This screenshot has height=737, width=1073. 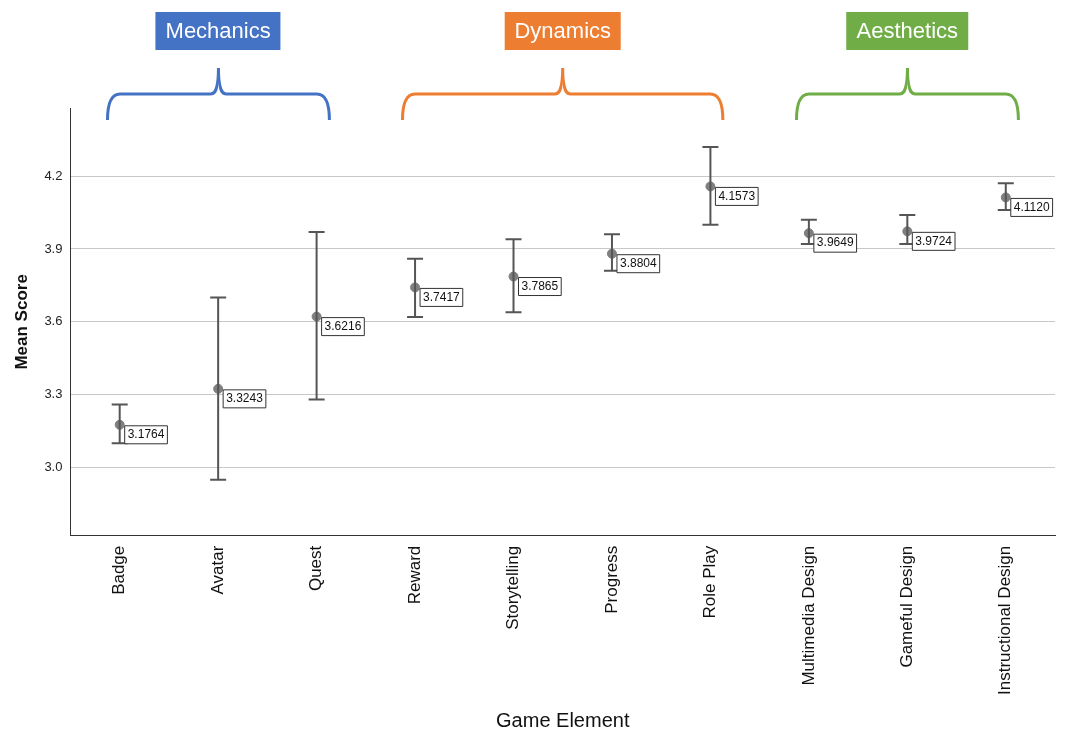 What do you see at coordinates (442, 296) in the screenshot?
I see `data-label: 3.7417` at bounding box center [442, 296].